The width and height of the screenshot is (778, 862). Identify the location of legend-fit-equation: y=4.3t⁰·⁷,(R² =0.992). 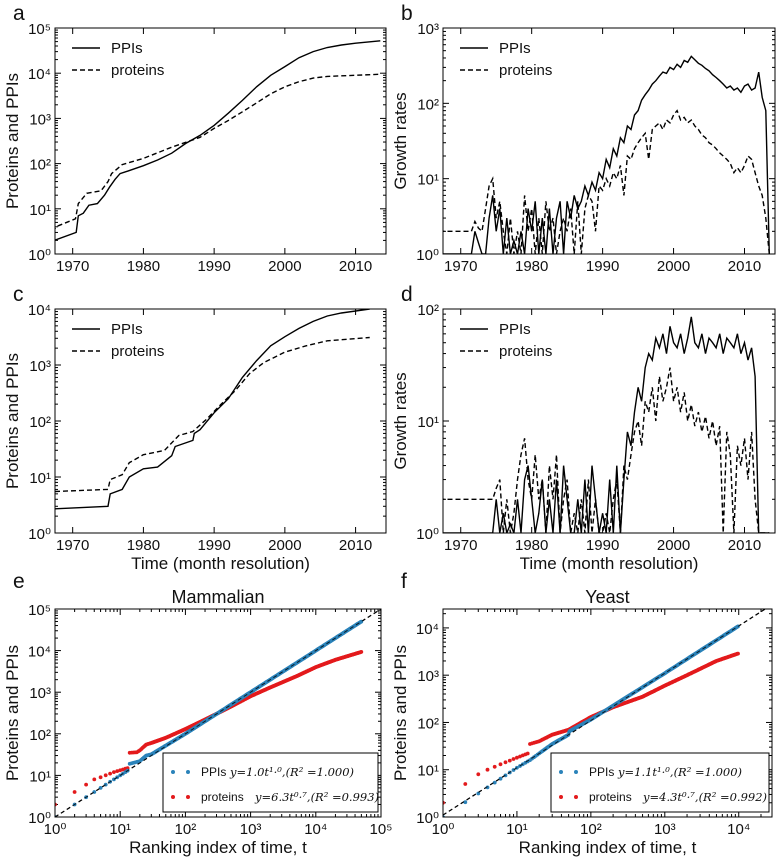
(704, 797).